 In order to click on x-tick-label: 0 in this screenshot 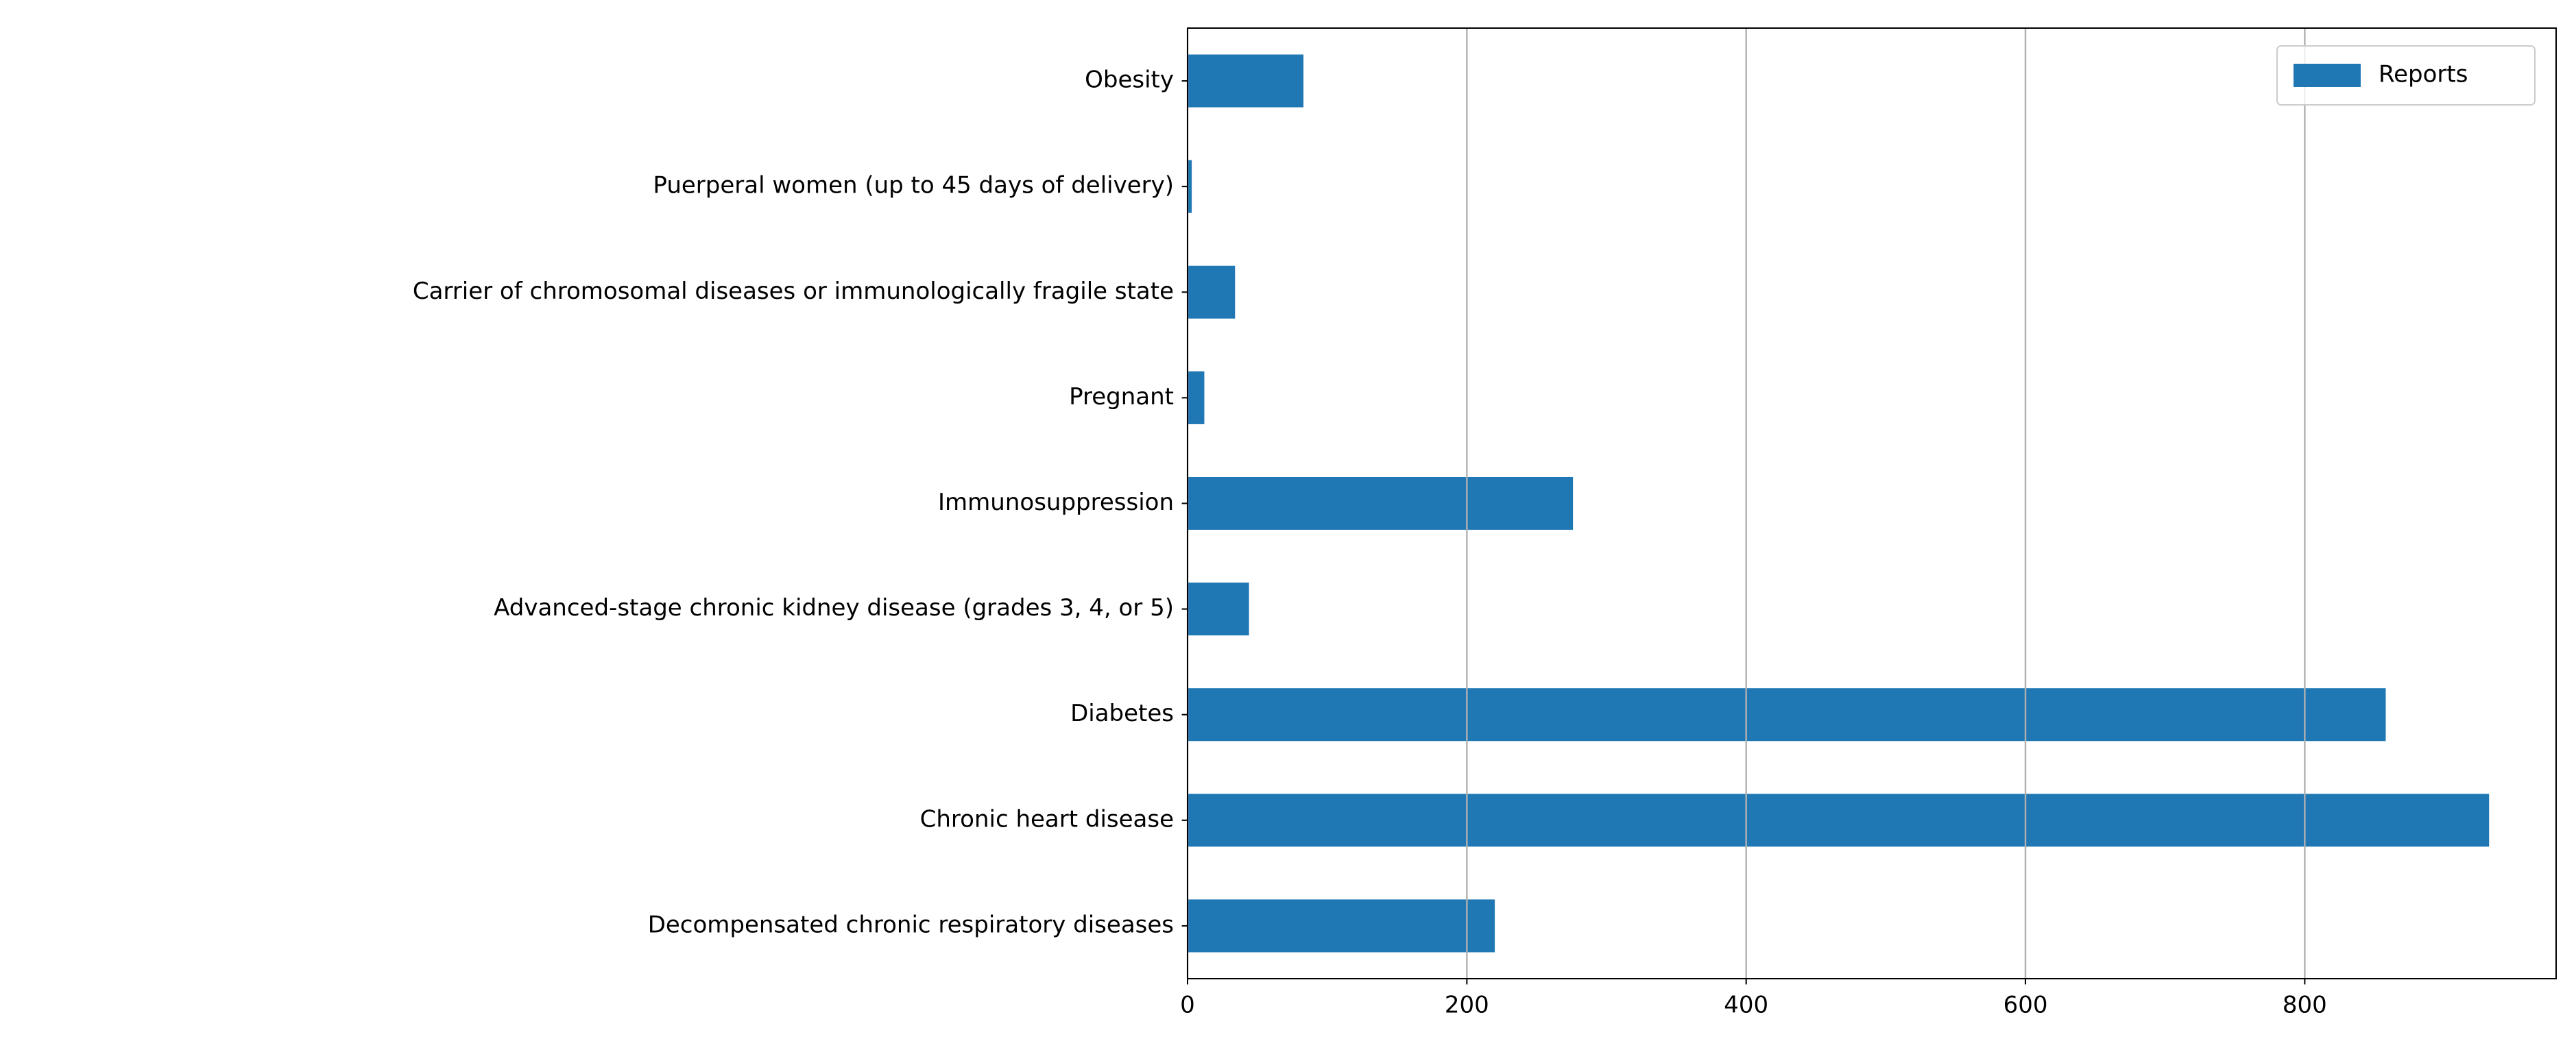, I will do `click(1188, 1005)`.